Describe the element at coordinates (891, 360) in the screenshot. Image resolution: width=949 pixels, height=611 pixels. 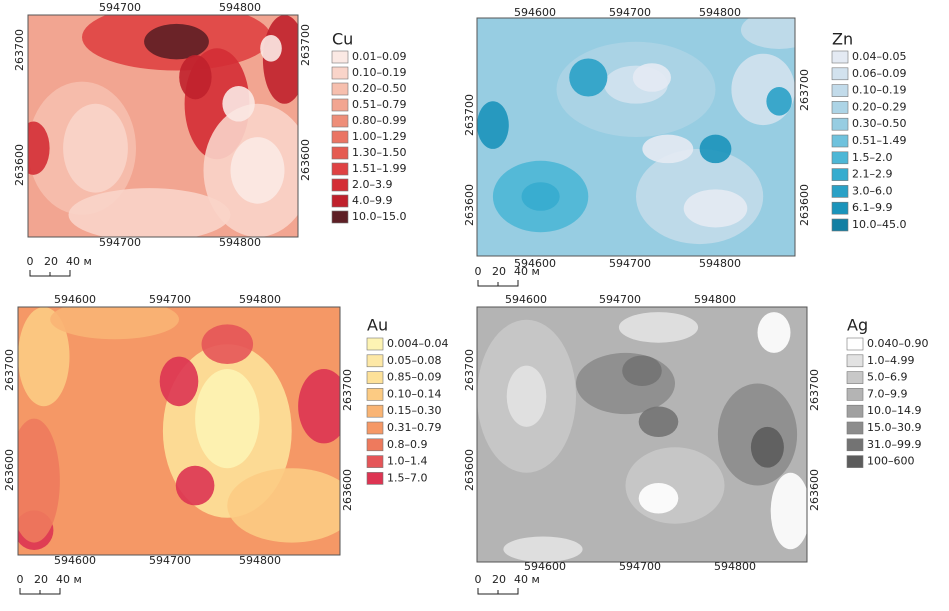
I see `legend-label: 1.0–4.99` at that location.